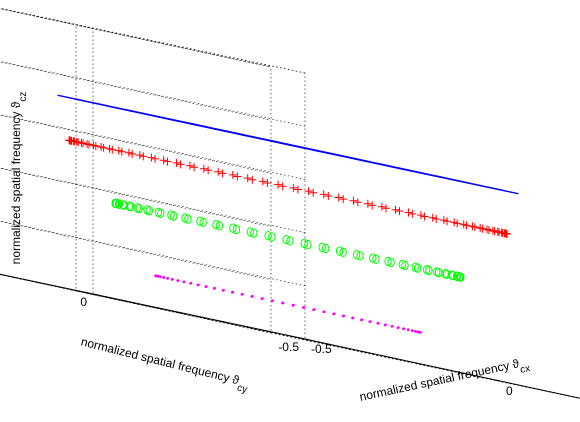  What do you see at coordinates (288, 347) in the screenshot?
I see `y-tick-label: -0.5` at bounding box center [288, 347].